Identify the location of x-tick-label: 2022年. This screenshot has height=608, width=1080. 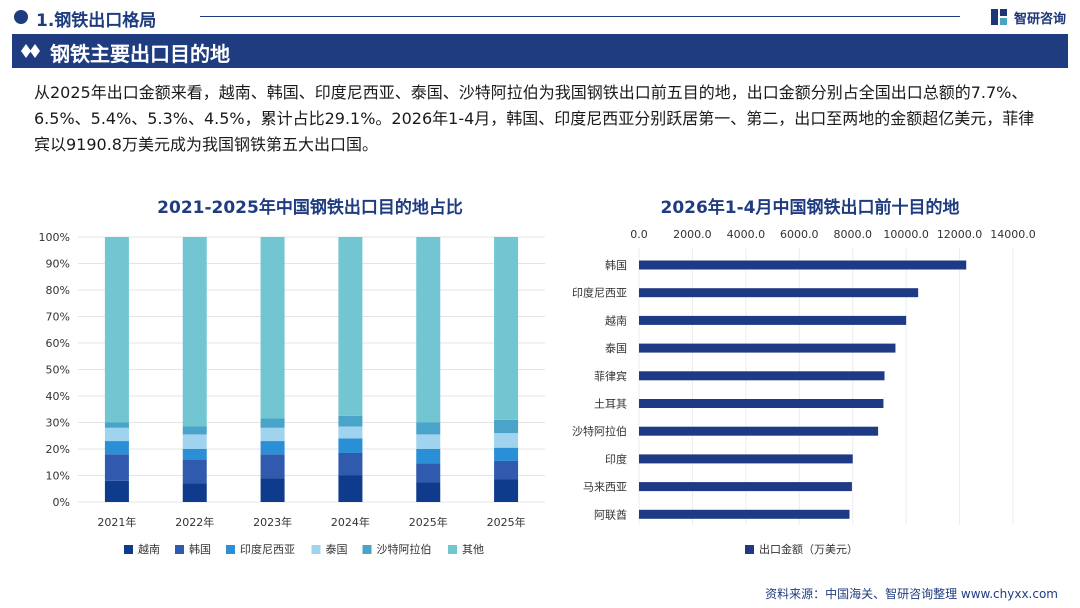
(194, 522).